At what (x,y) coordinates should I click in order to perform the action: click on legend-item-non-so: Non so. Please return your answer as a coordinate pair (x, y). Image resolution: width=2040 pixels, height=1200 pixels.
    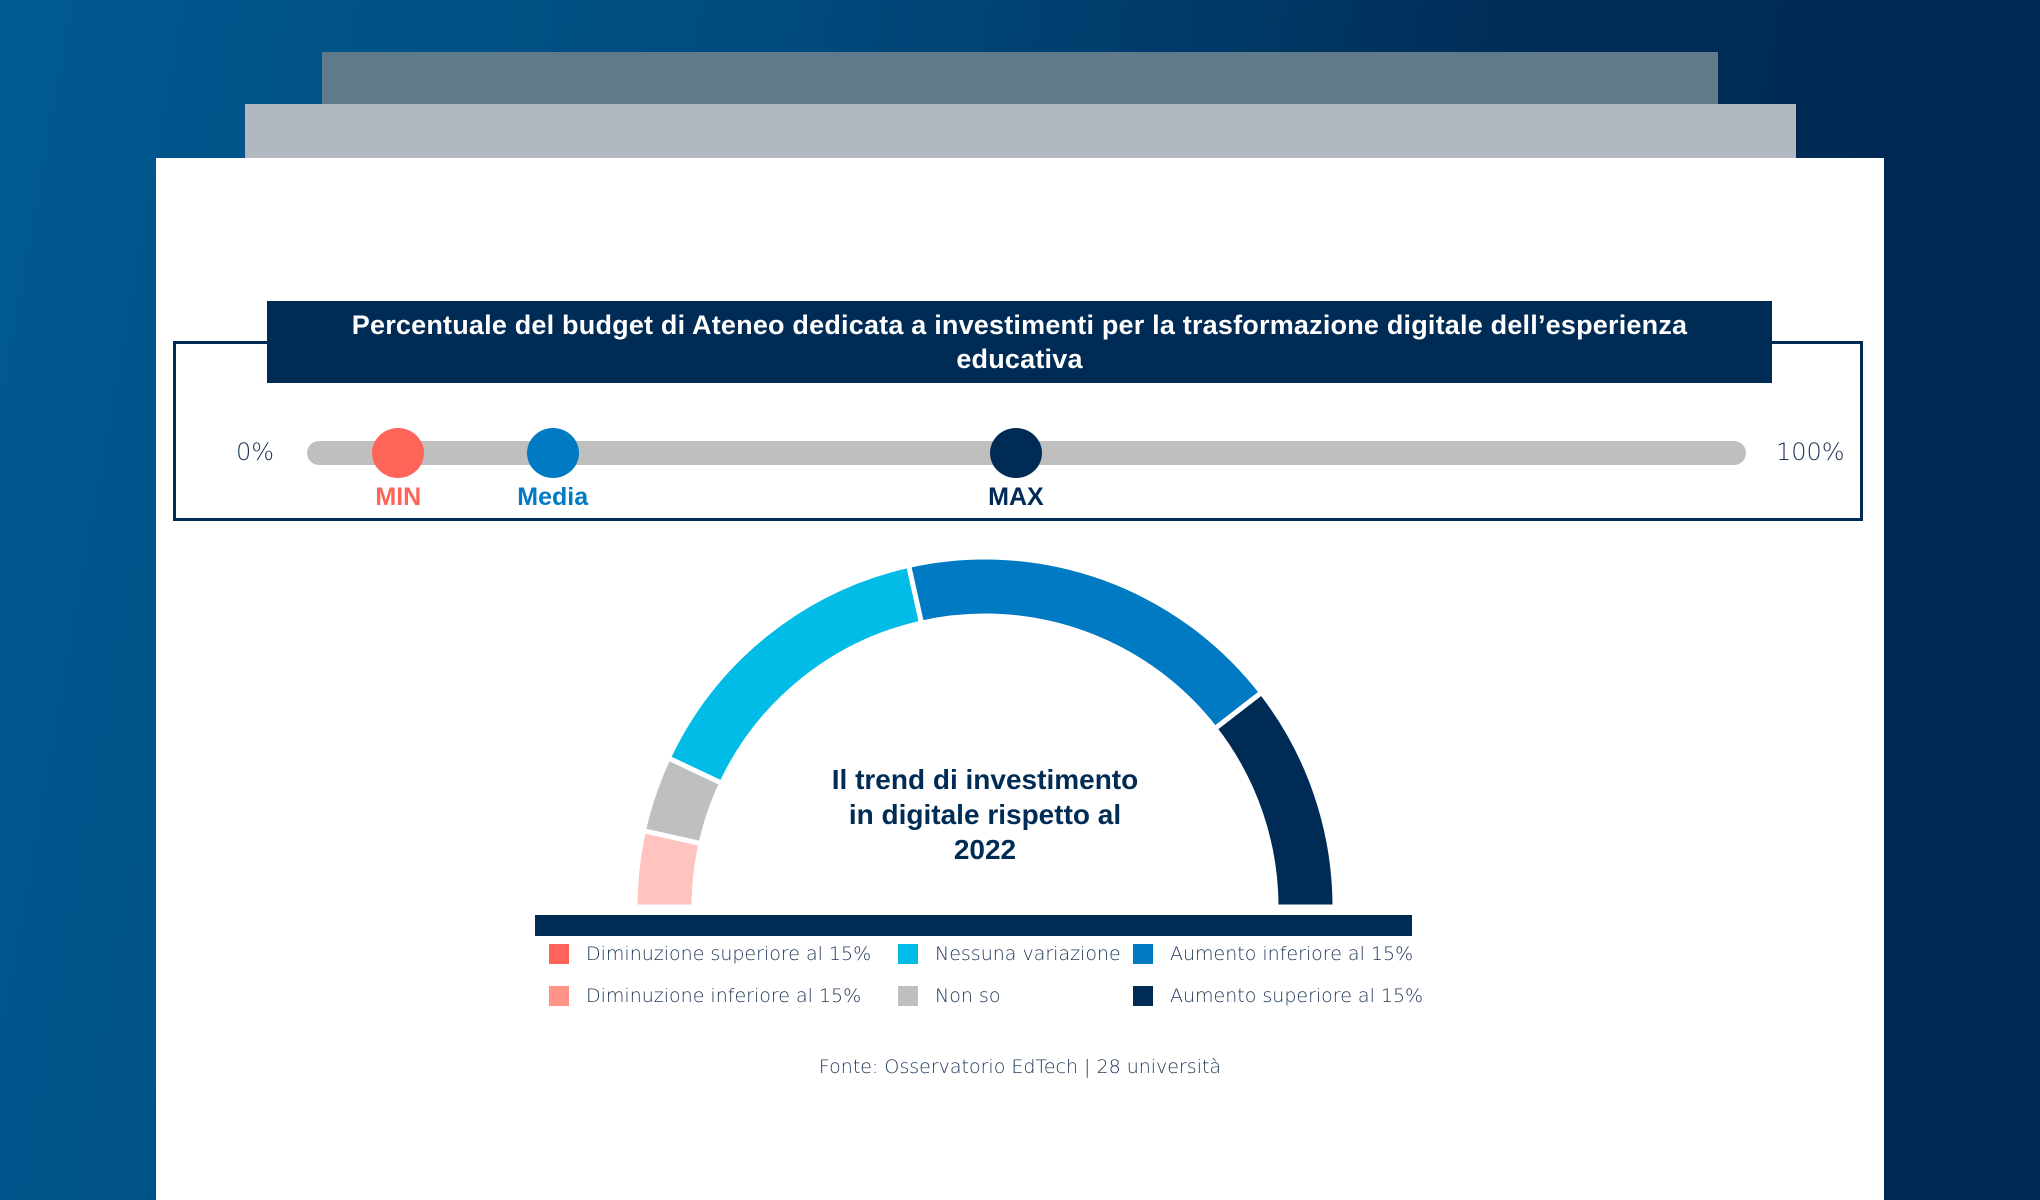
    Looking at the image, I should click on (949, 996).